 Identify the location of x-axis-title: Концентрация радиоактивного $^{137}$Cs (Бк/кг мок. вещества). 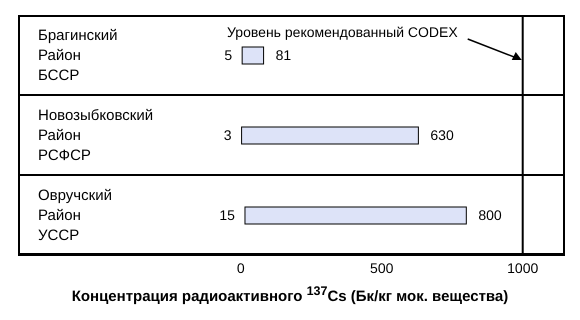
(290, 294).